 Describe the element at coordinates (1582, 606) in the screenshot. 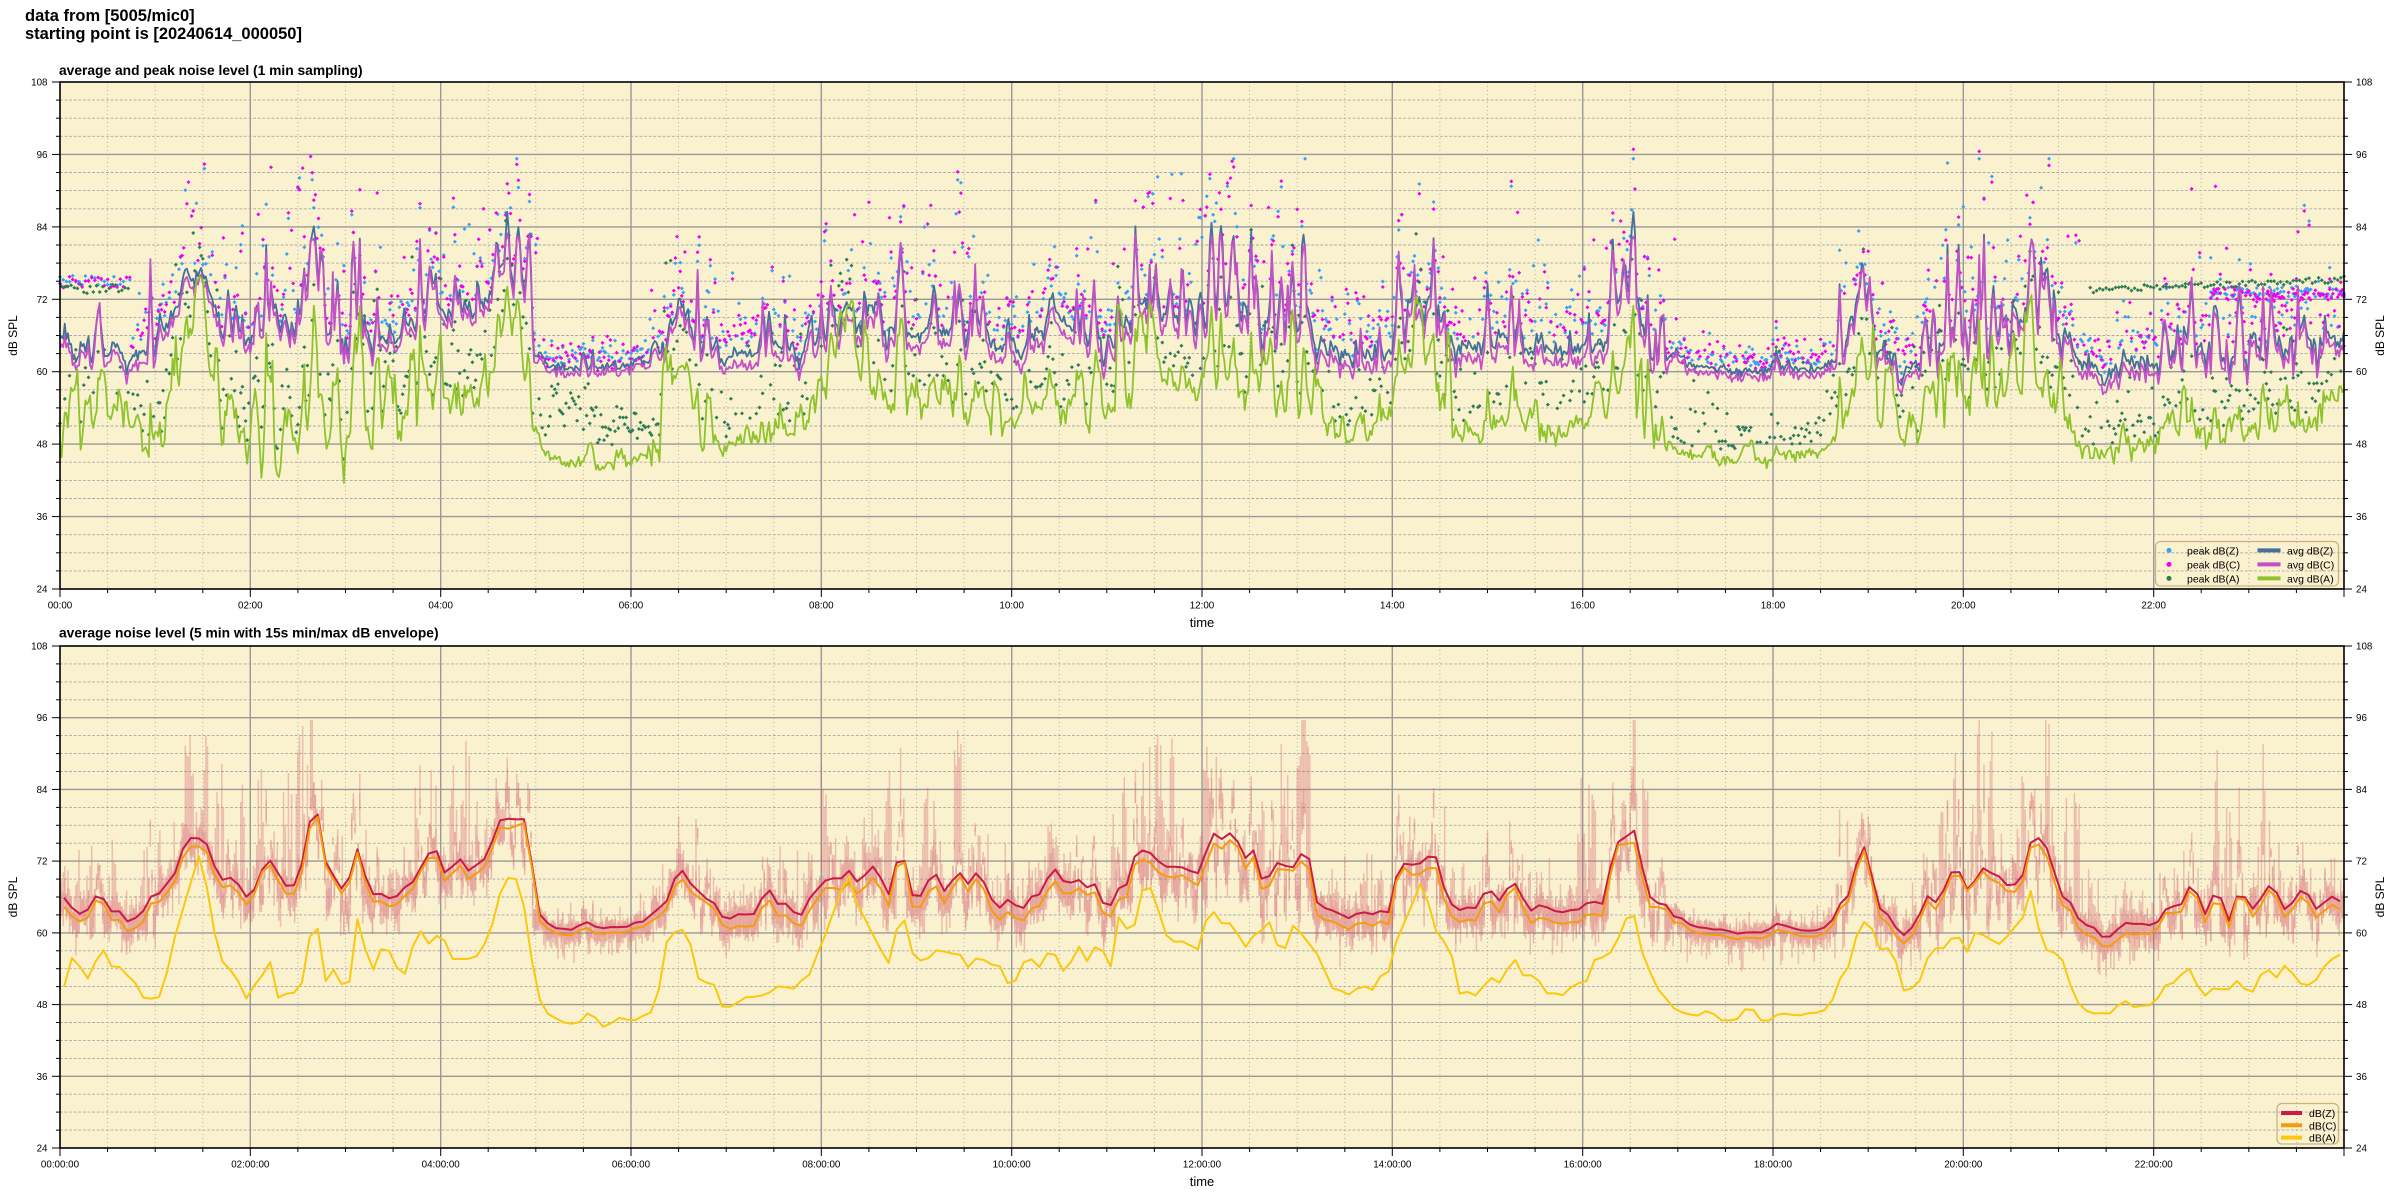

I see `svg-text: 16:00` at that location.